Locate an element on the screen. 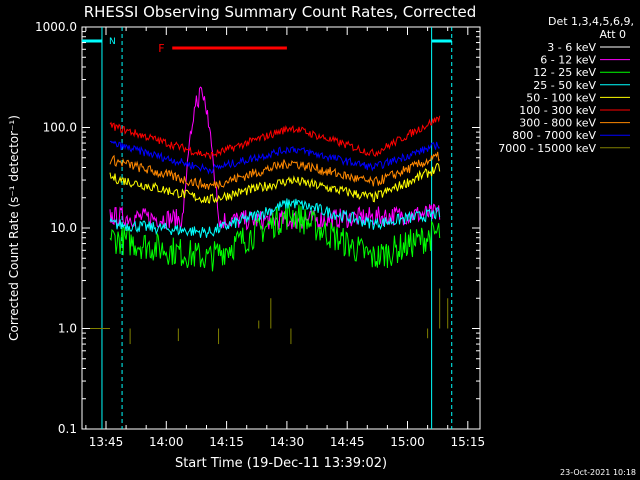 Image resolution: width=640 pixels, height=480 pixels. legend-entry-label: 50 - 100 keV is located at coordinates (561, 97).